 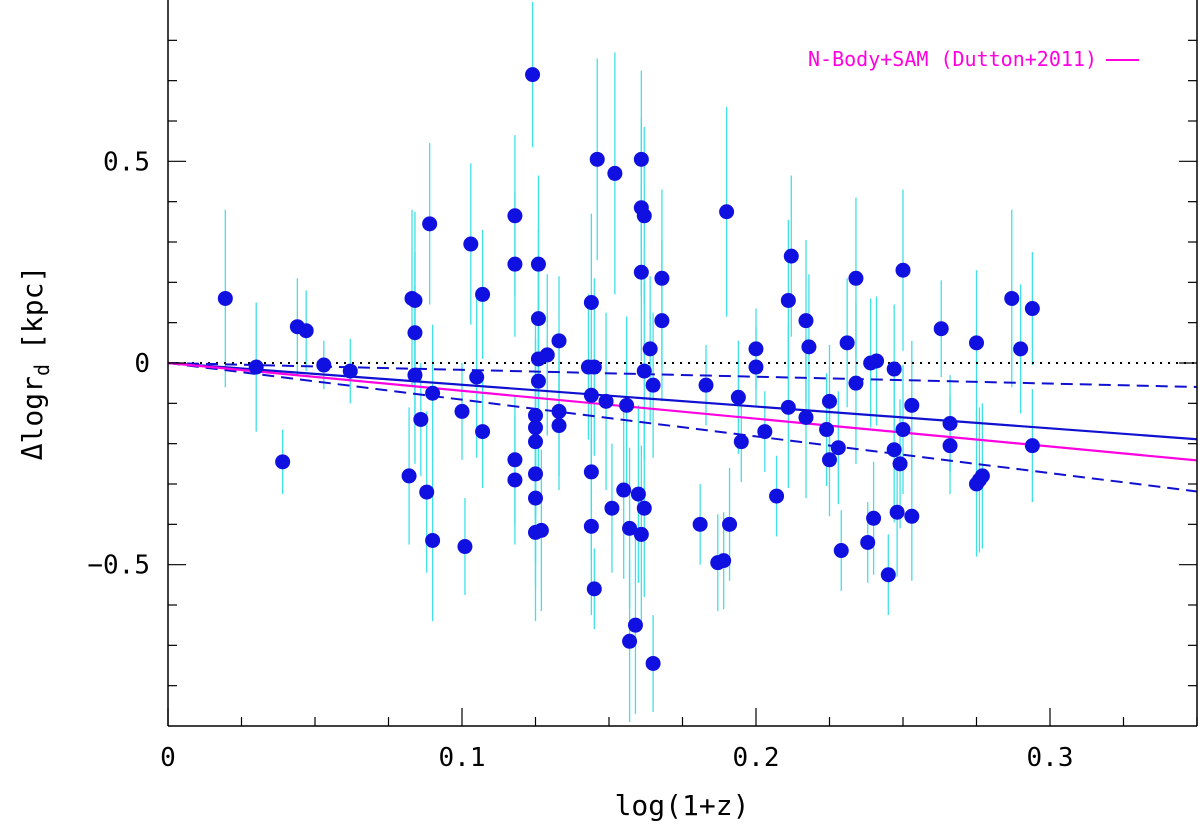 What do you see at coordinates (42, 370) in the screenshot?
I see `y-axis-label-subscript: d` at bounding box center [42, 370].